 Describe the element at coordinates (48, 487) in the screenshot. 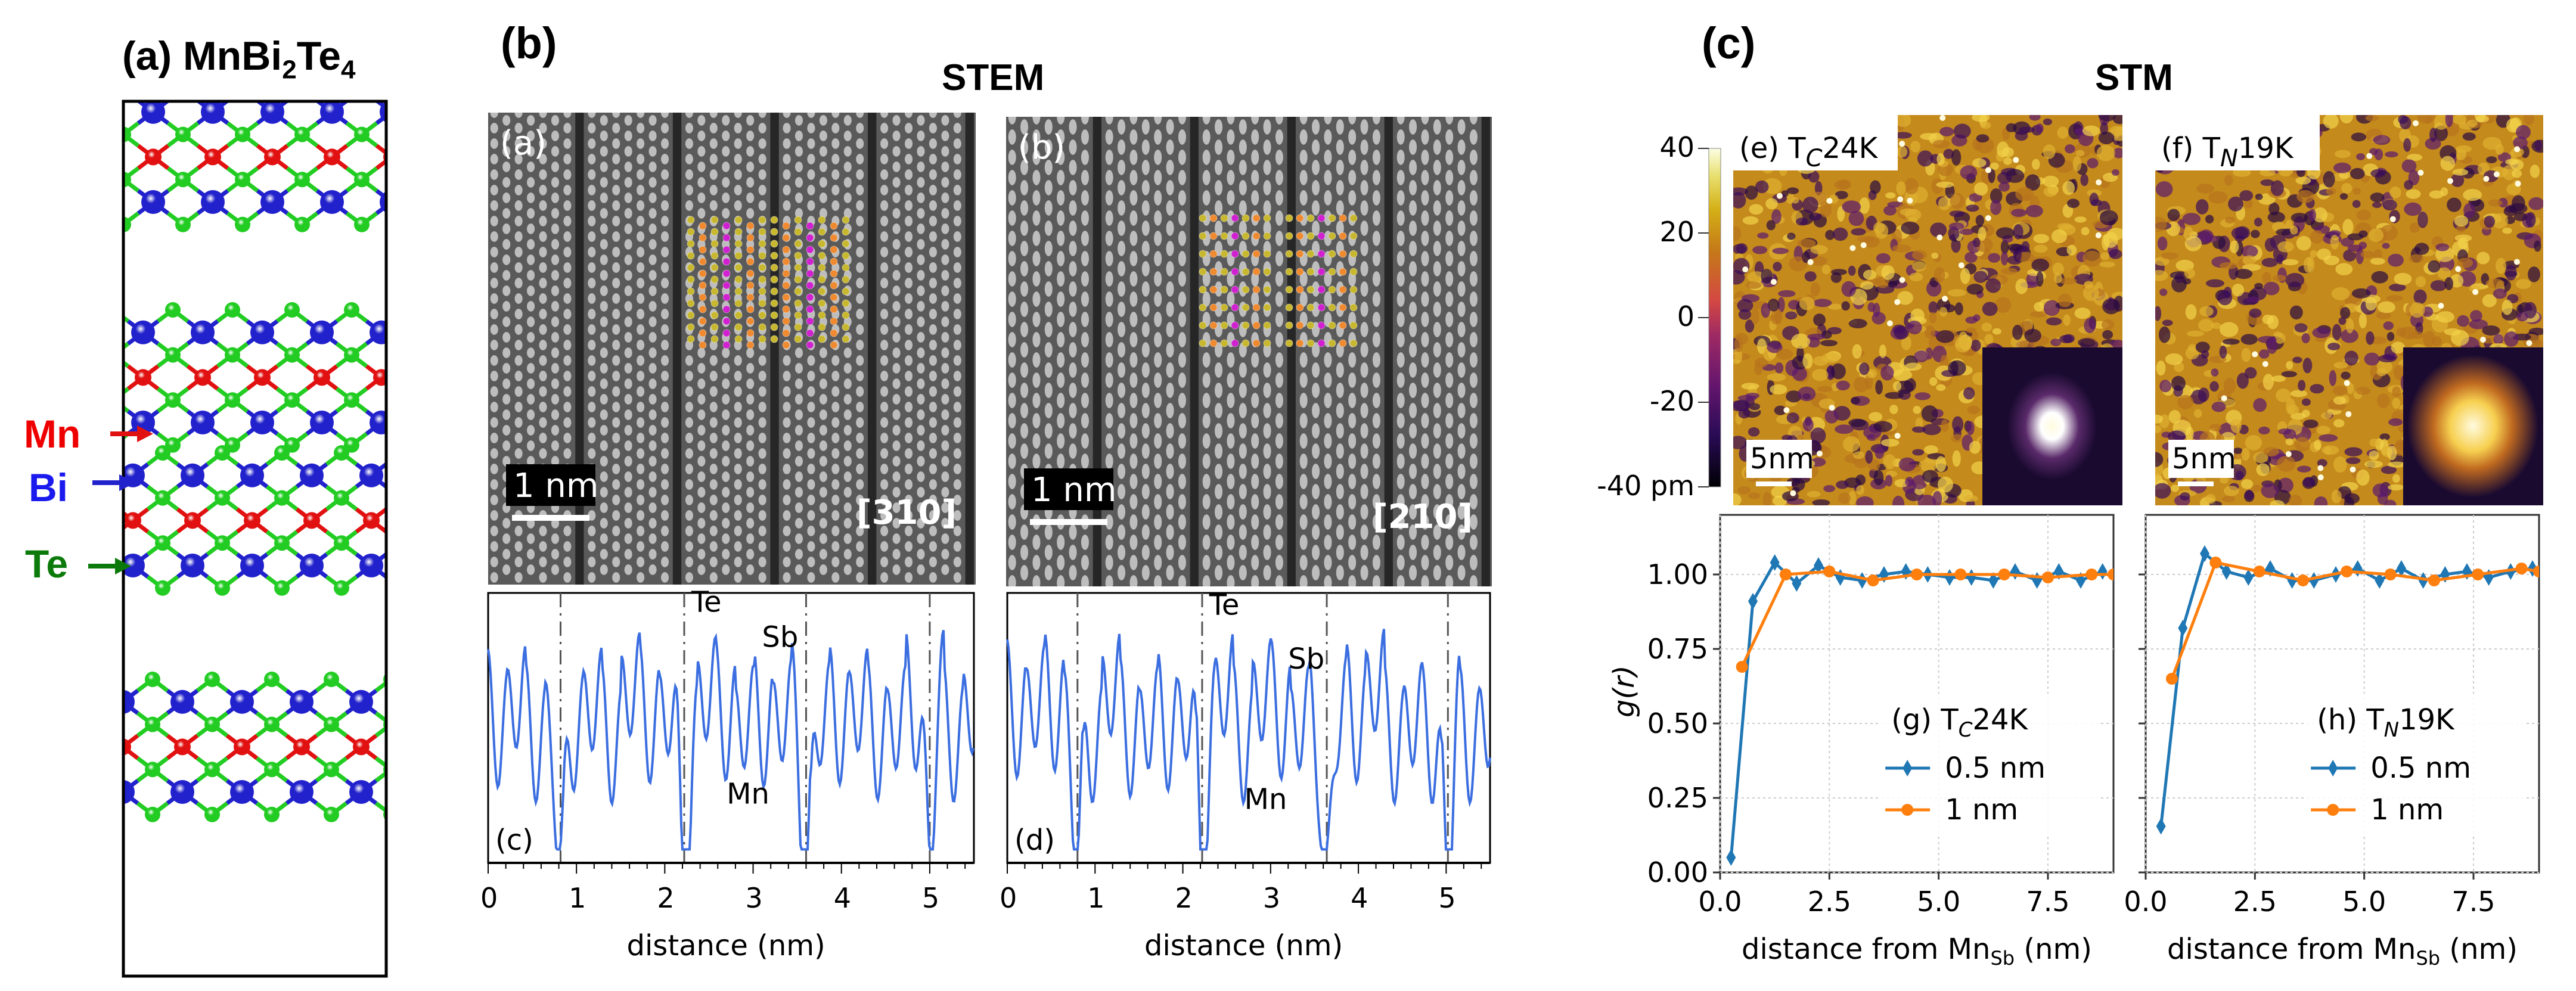

I see `label-bi: Bi` at that location.